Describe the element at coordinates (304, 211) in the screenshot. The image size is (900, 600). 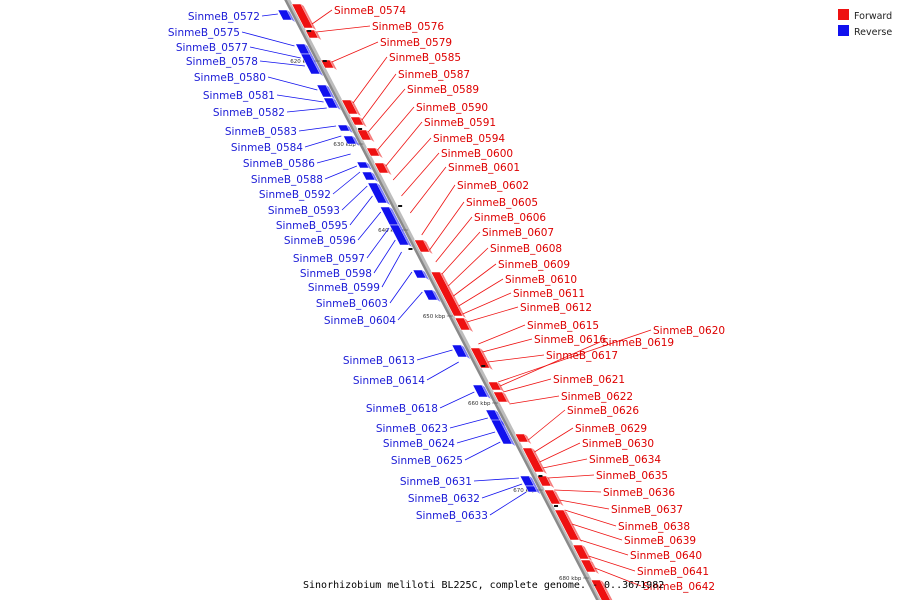
I see `reverse-gene-label: SinmeB_0593` at that location.